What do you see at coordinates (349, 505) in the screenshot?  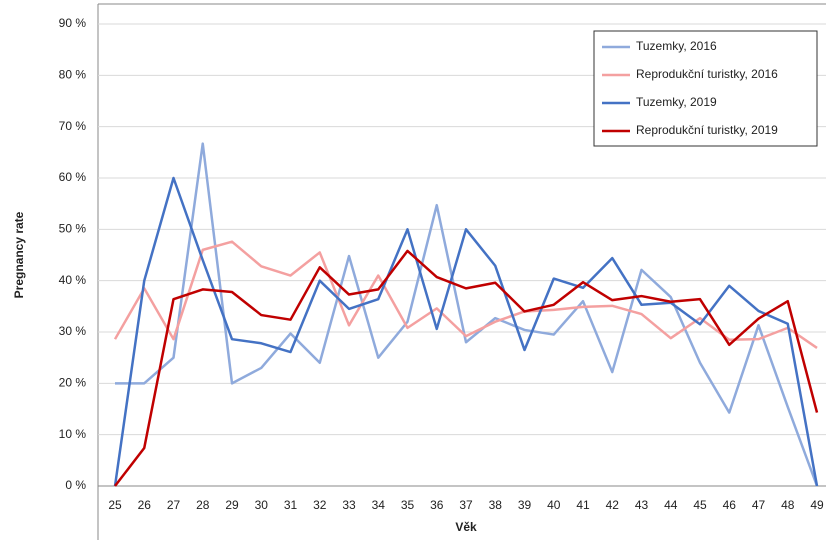 I see `x-tick-label: 33` at bounding box center [349, 505].